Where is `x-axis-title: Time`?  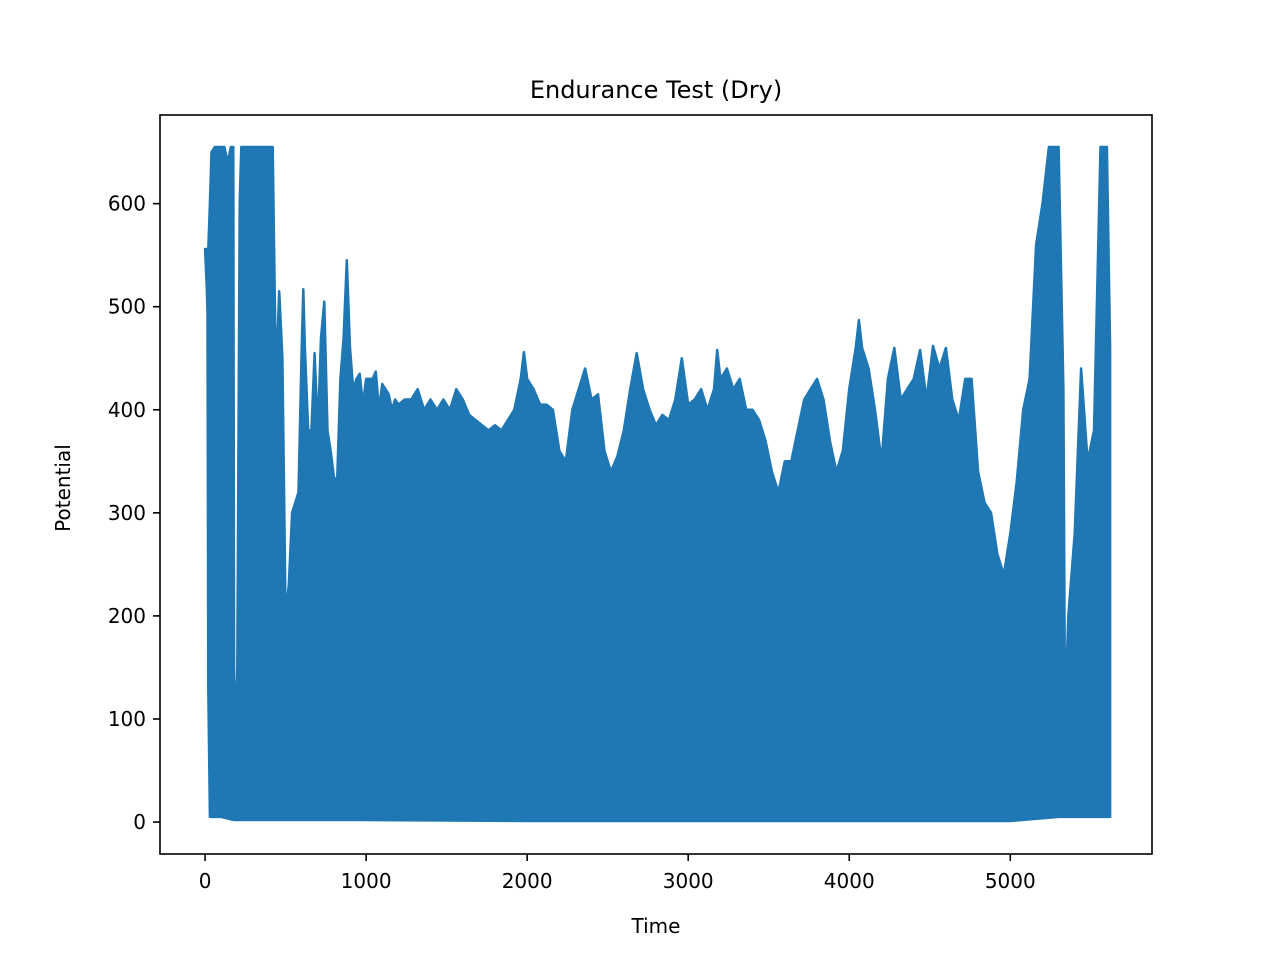 x-axis-title: Time is located at coordinates (656, 926).